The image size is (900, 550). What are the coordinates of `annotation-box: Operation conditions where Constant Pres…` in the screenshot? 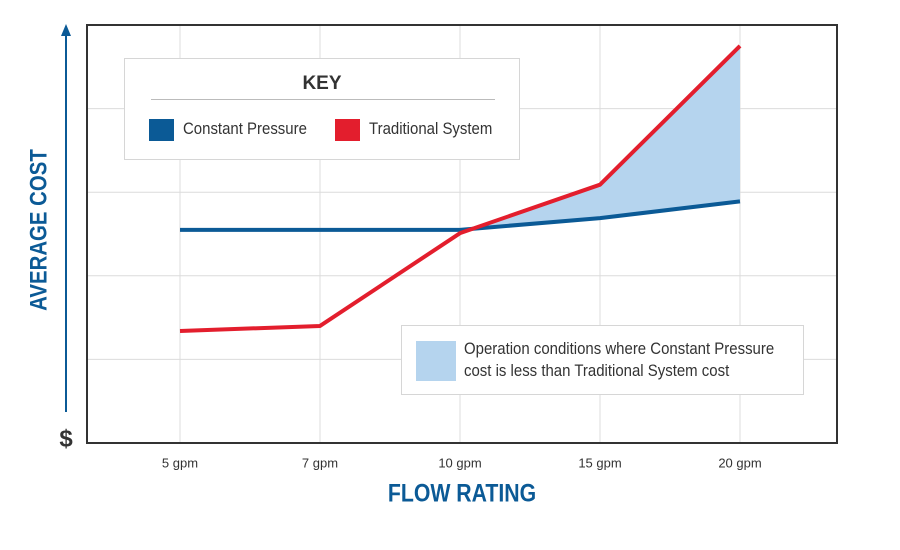 It's located at (602, 360).